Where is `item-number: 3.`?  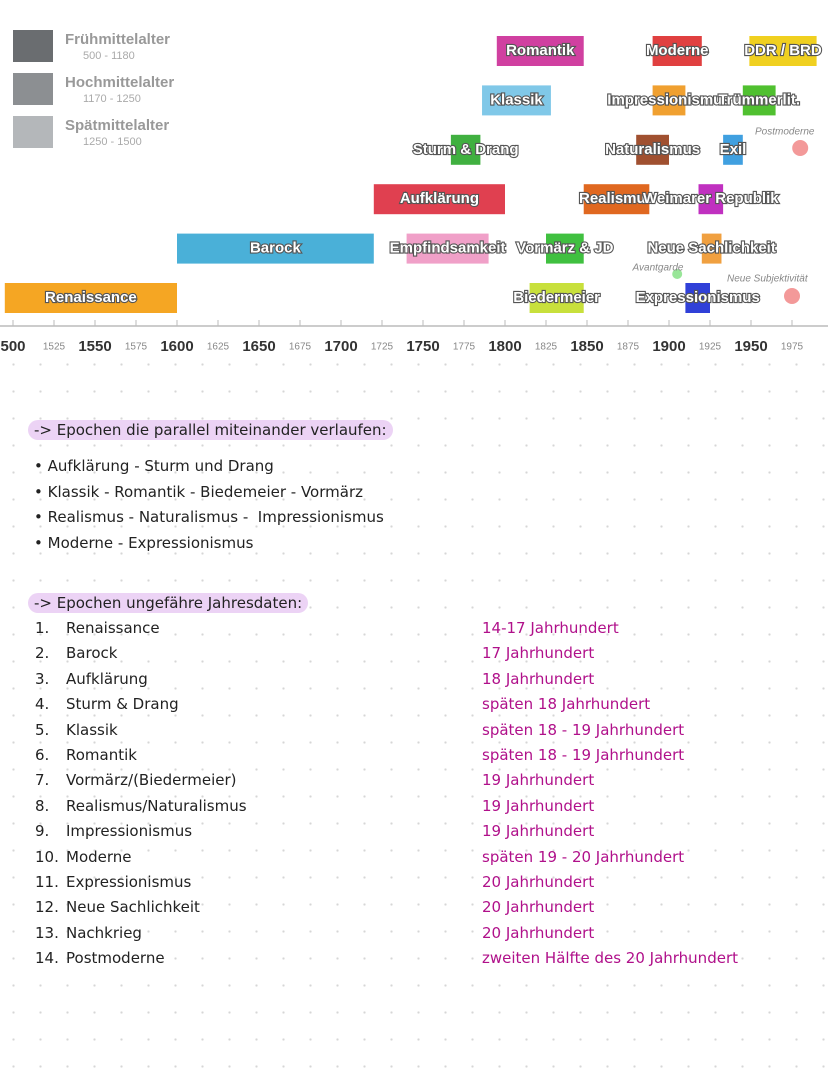
item-number: 3. is located at coordinates (42, 679).